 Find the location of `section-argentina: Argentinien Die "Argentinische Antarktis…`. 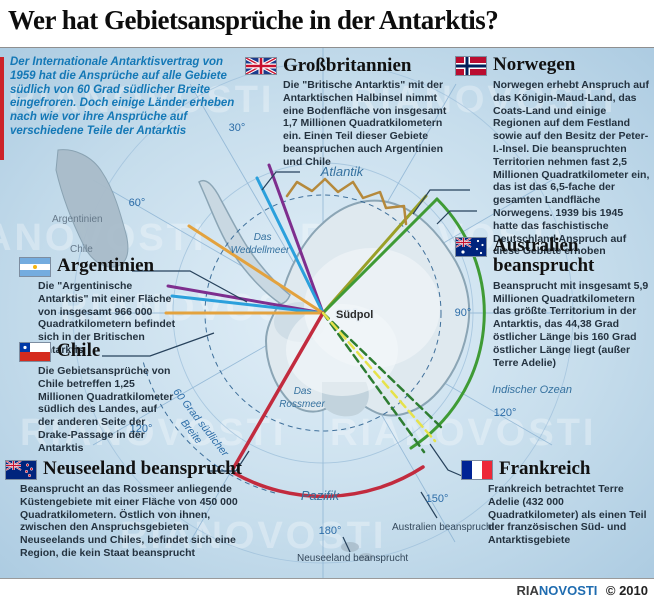

section-argentina: Argentinien Die "Argentinische Antarktis… is located at coordinates (100, 306).